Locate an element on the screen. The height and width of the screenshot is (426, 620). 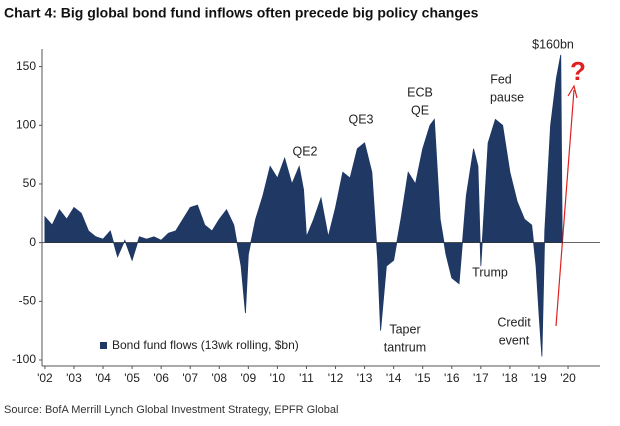
x-tick-label: '20 is located at coordinates (568, 378).